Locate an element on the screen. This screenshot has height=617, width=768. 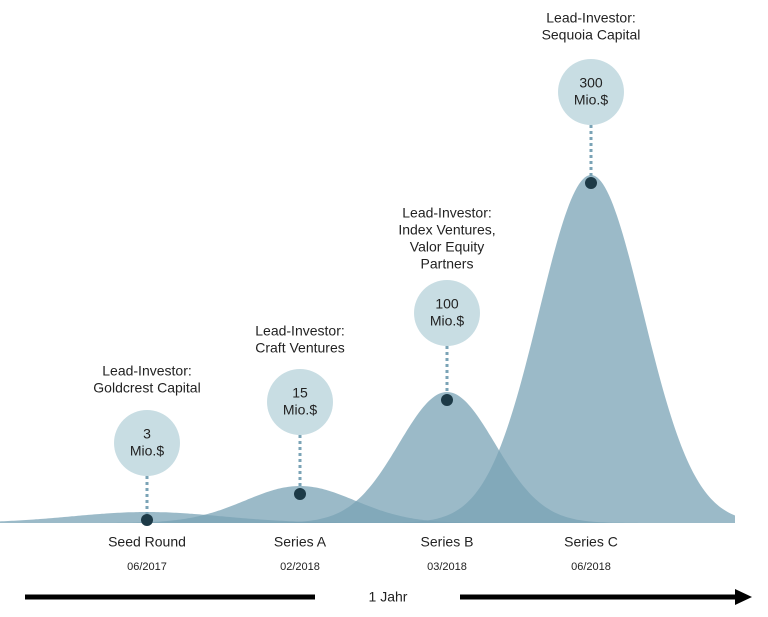
round-date: 02/2018 is located at coordinates (300, 567).